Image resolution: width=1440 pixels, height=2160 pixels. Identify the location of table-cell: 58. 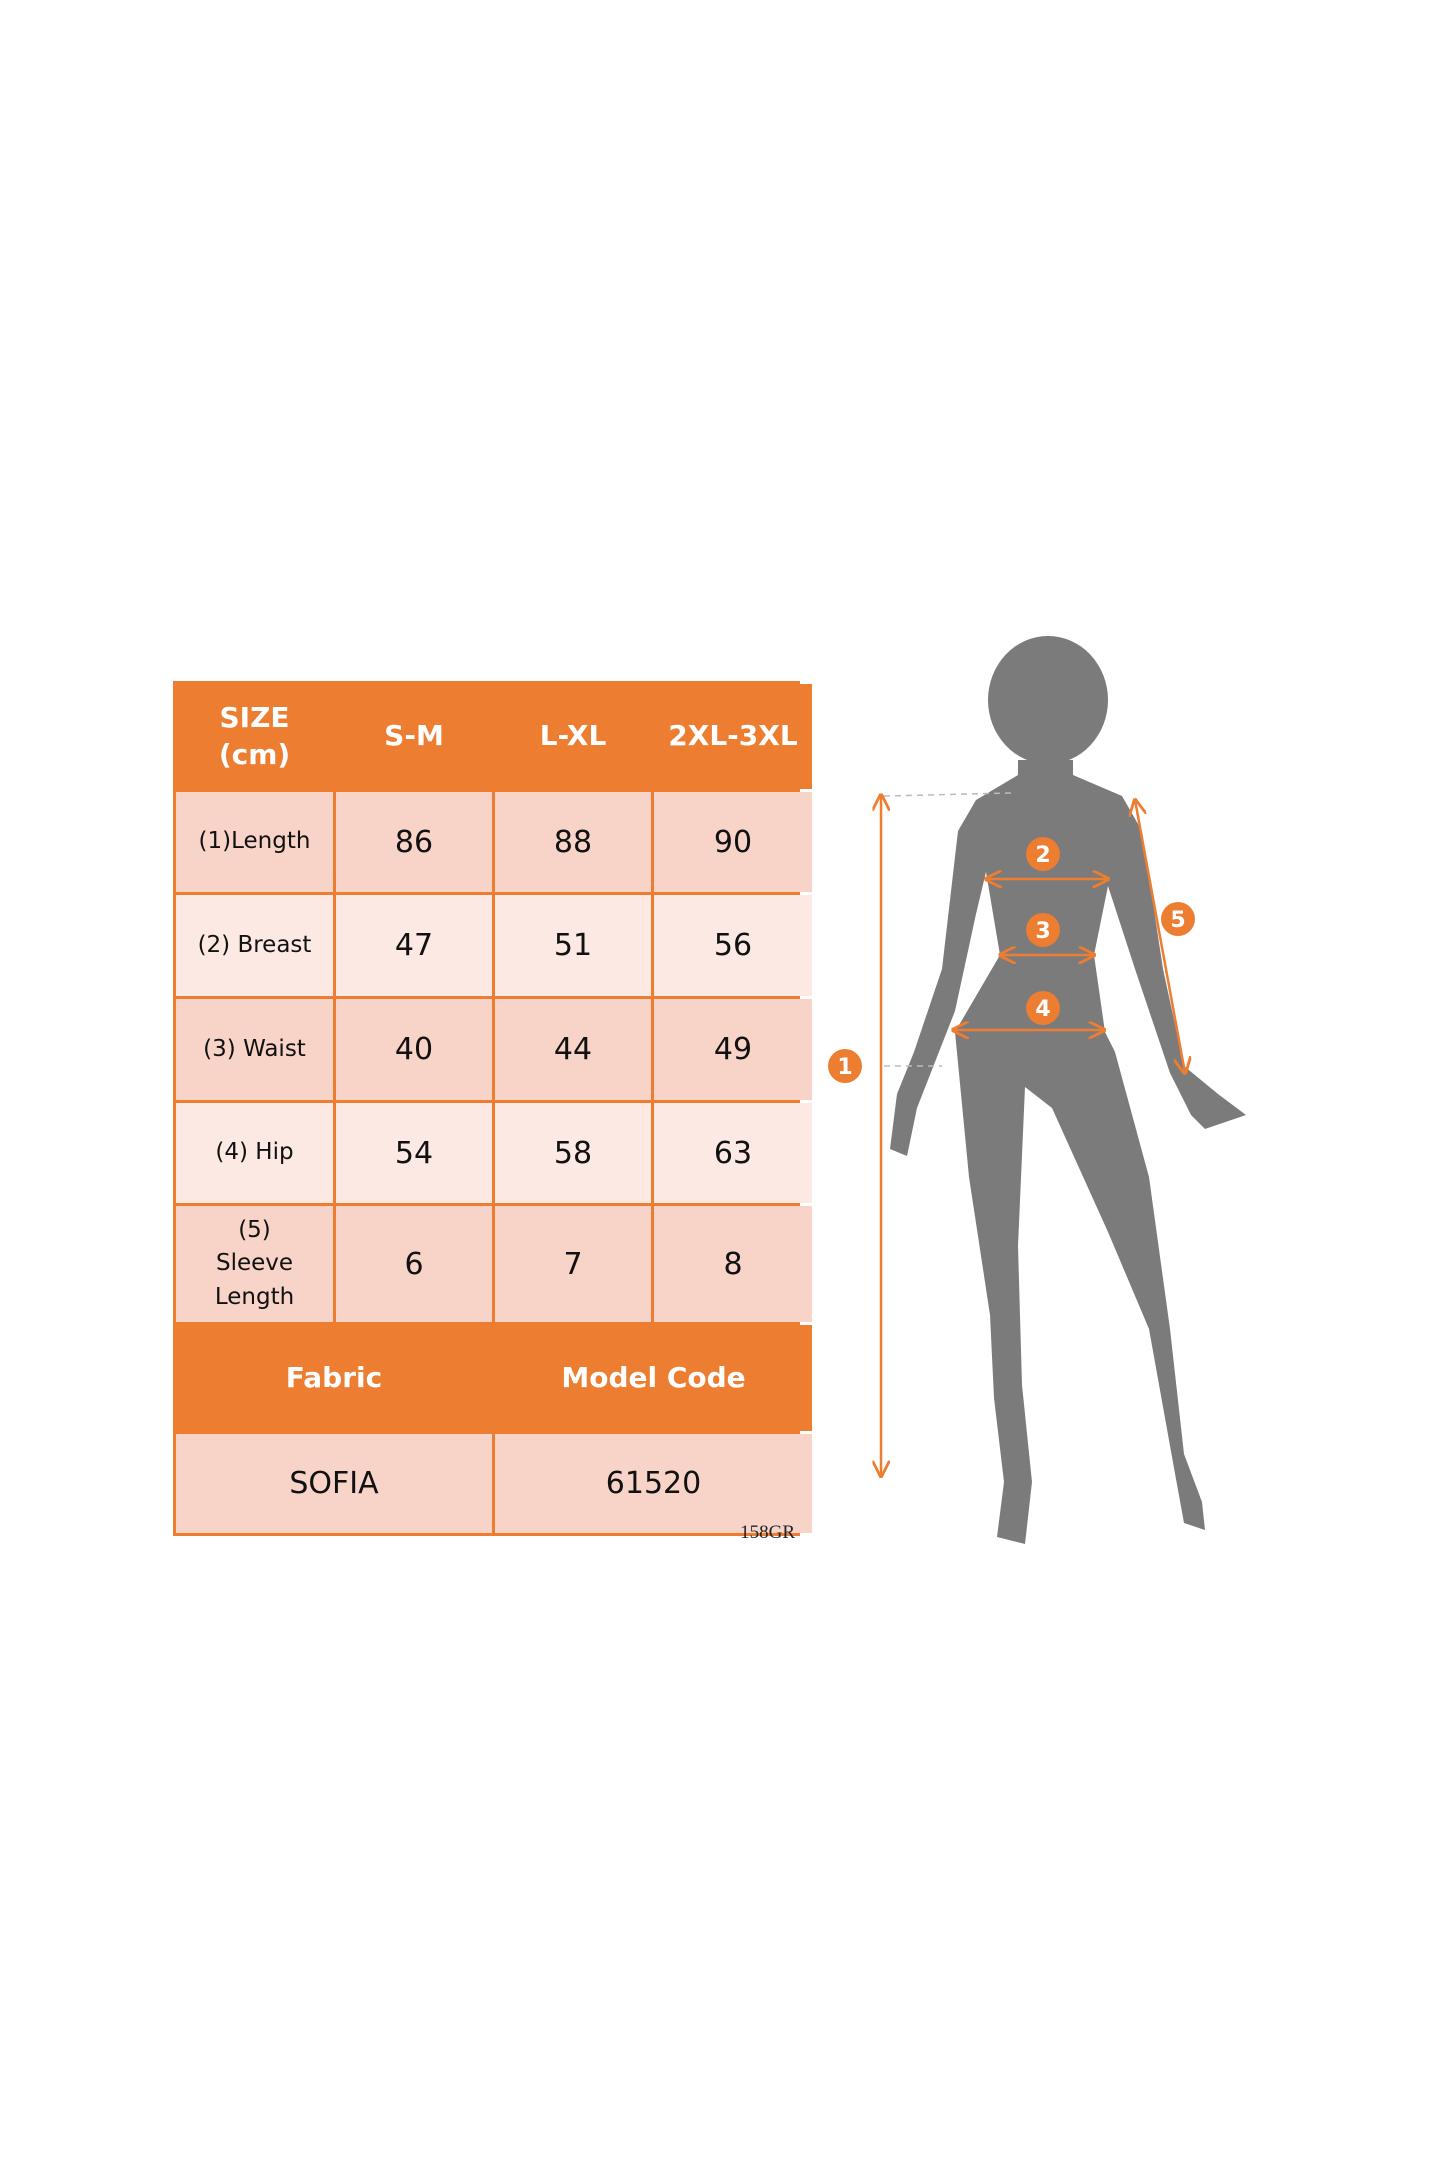
(573, 1153).